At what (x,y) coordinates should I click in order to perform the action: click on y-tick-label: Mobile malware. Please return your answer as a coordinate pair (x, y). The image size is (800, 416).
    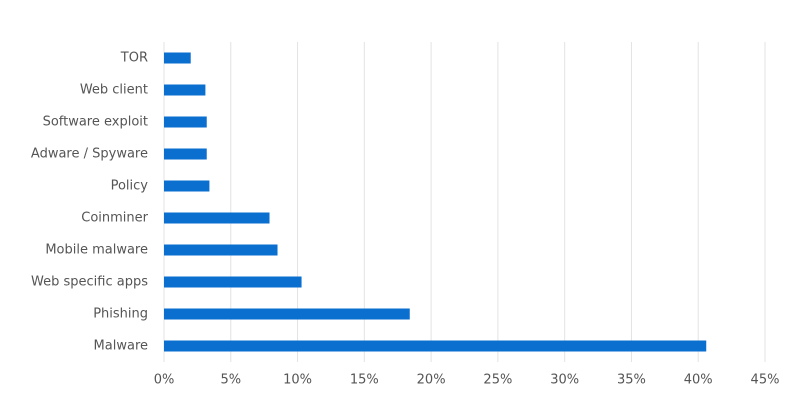
    Looking at the image, I should click on (96, 250).